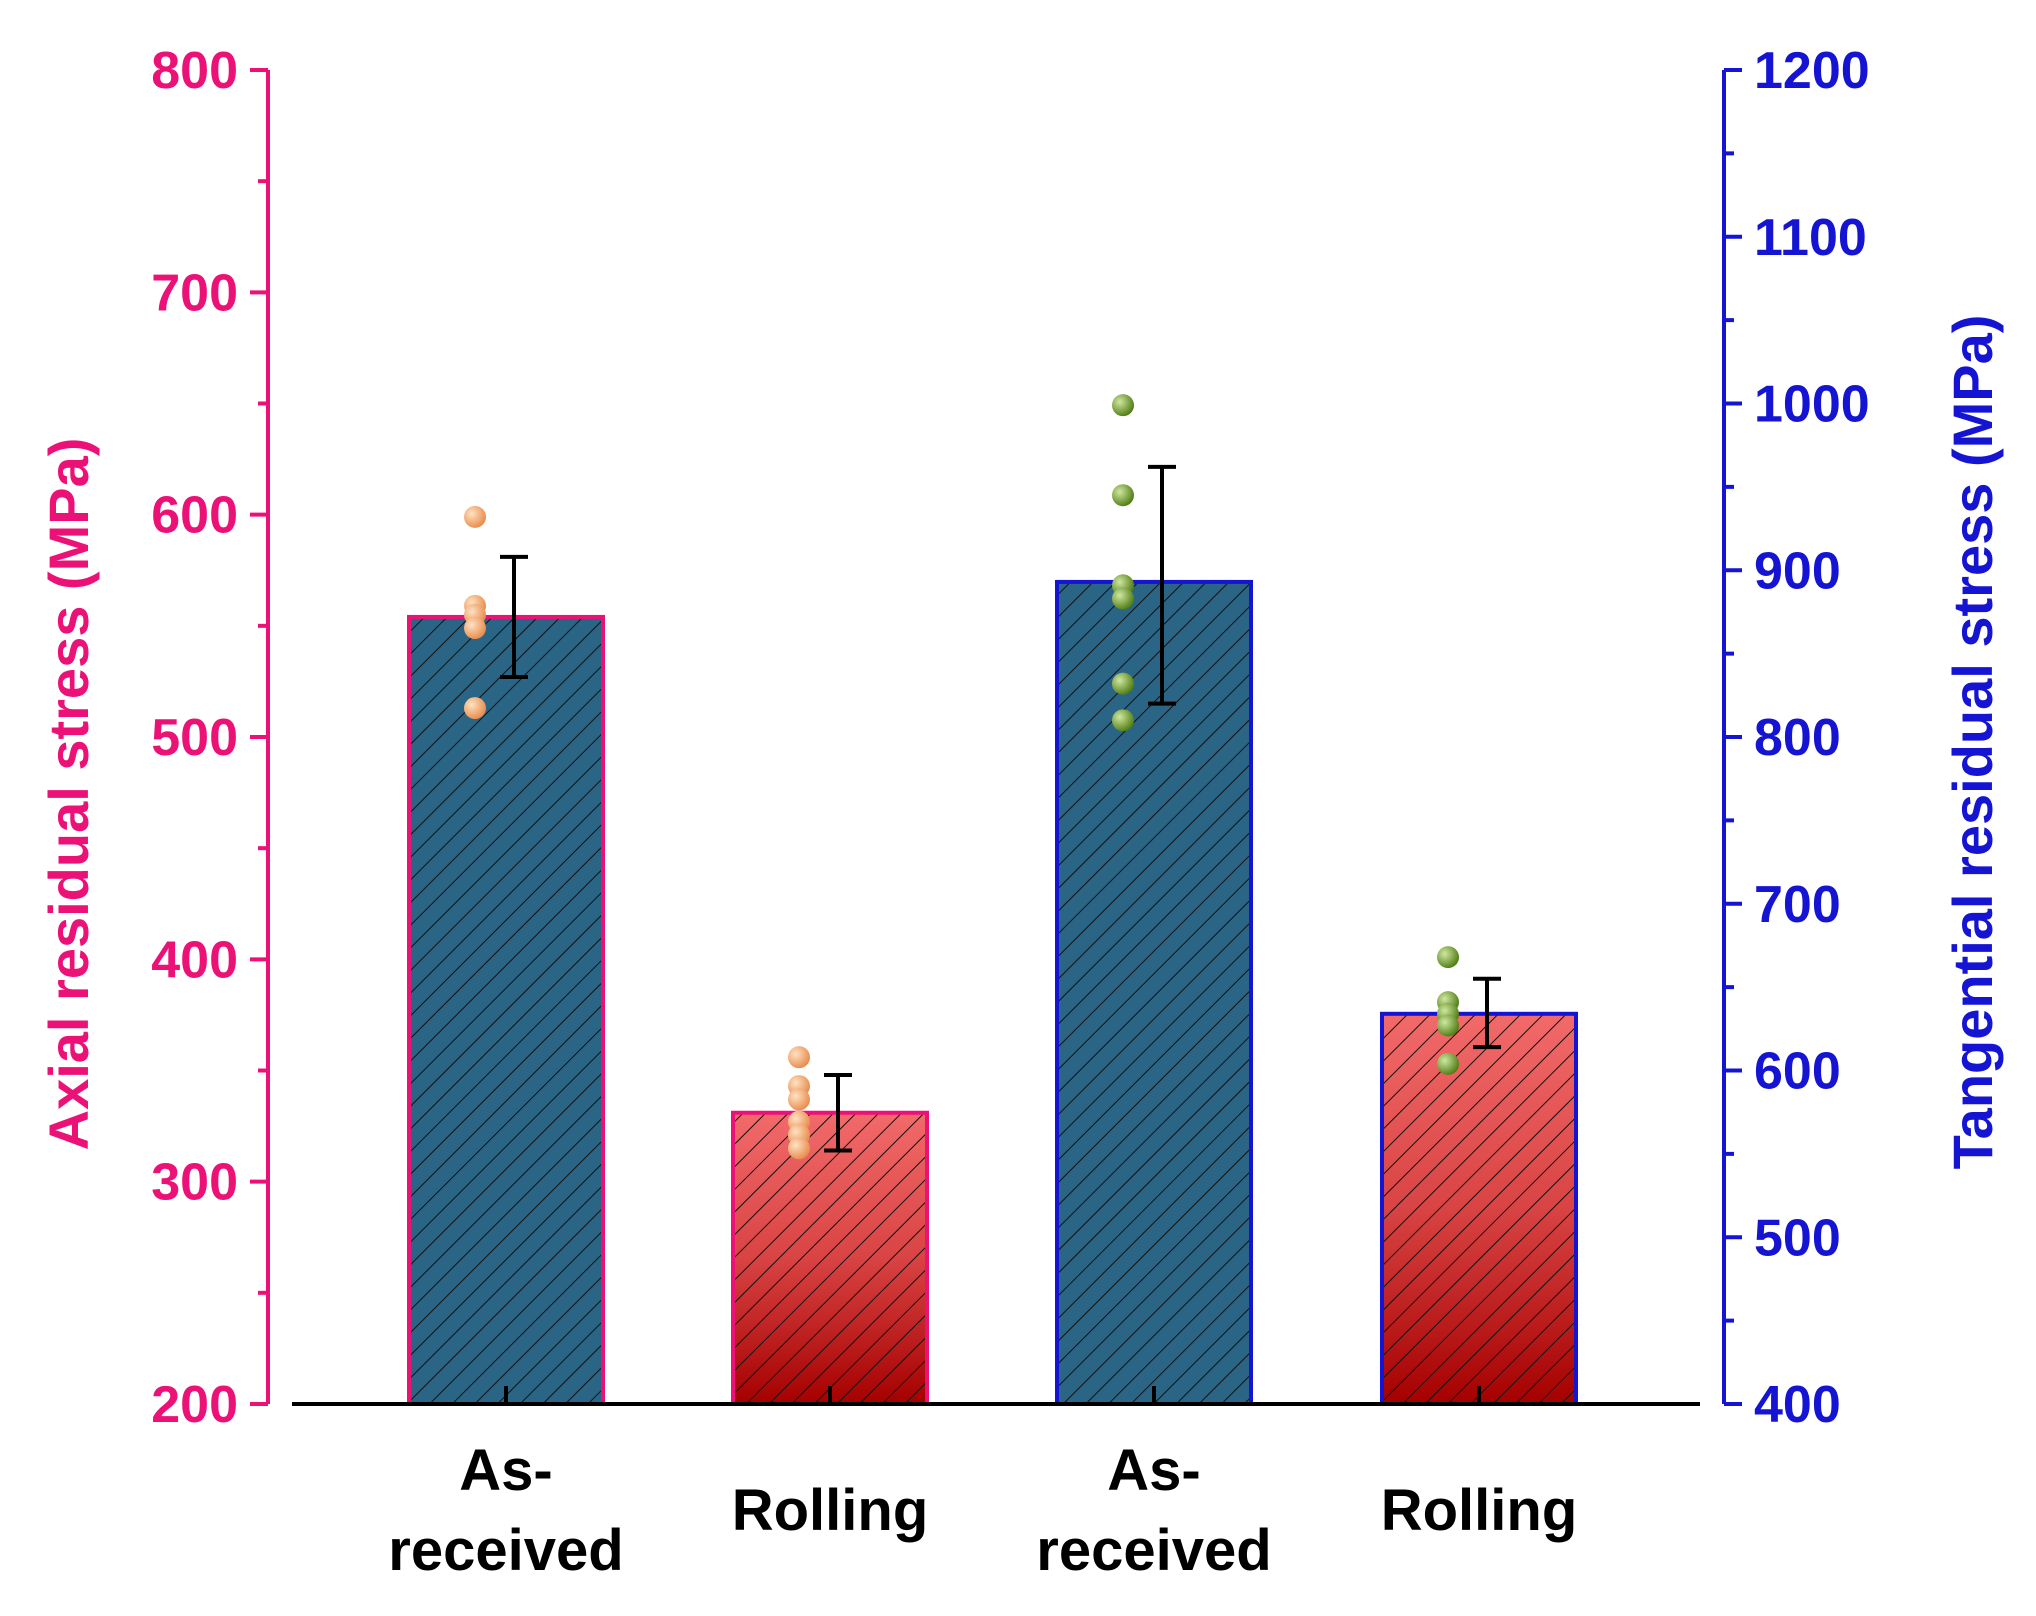 The image size is (2036, 1616). Describe the element at coordinates (1812, 71) in the screenshot. I see `right-tick-label: 1200` at that location.